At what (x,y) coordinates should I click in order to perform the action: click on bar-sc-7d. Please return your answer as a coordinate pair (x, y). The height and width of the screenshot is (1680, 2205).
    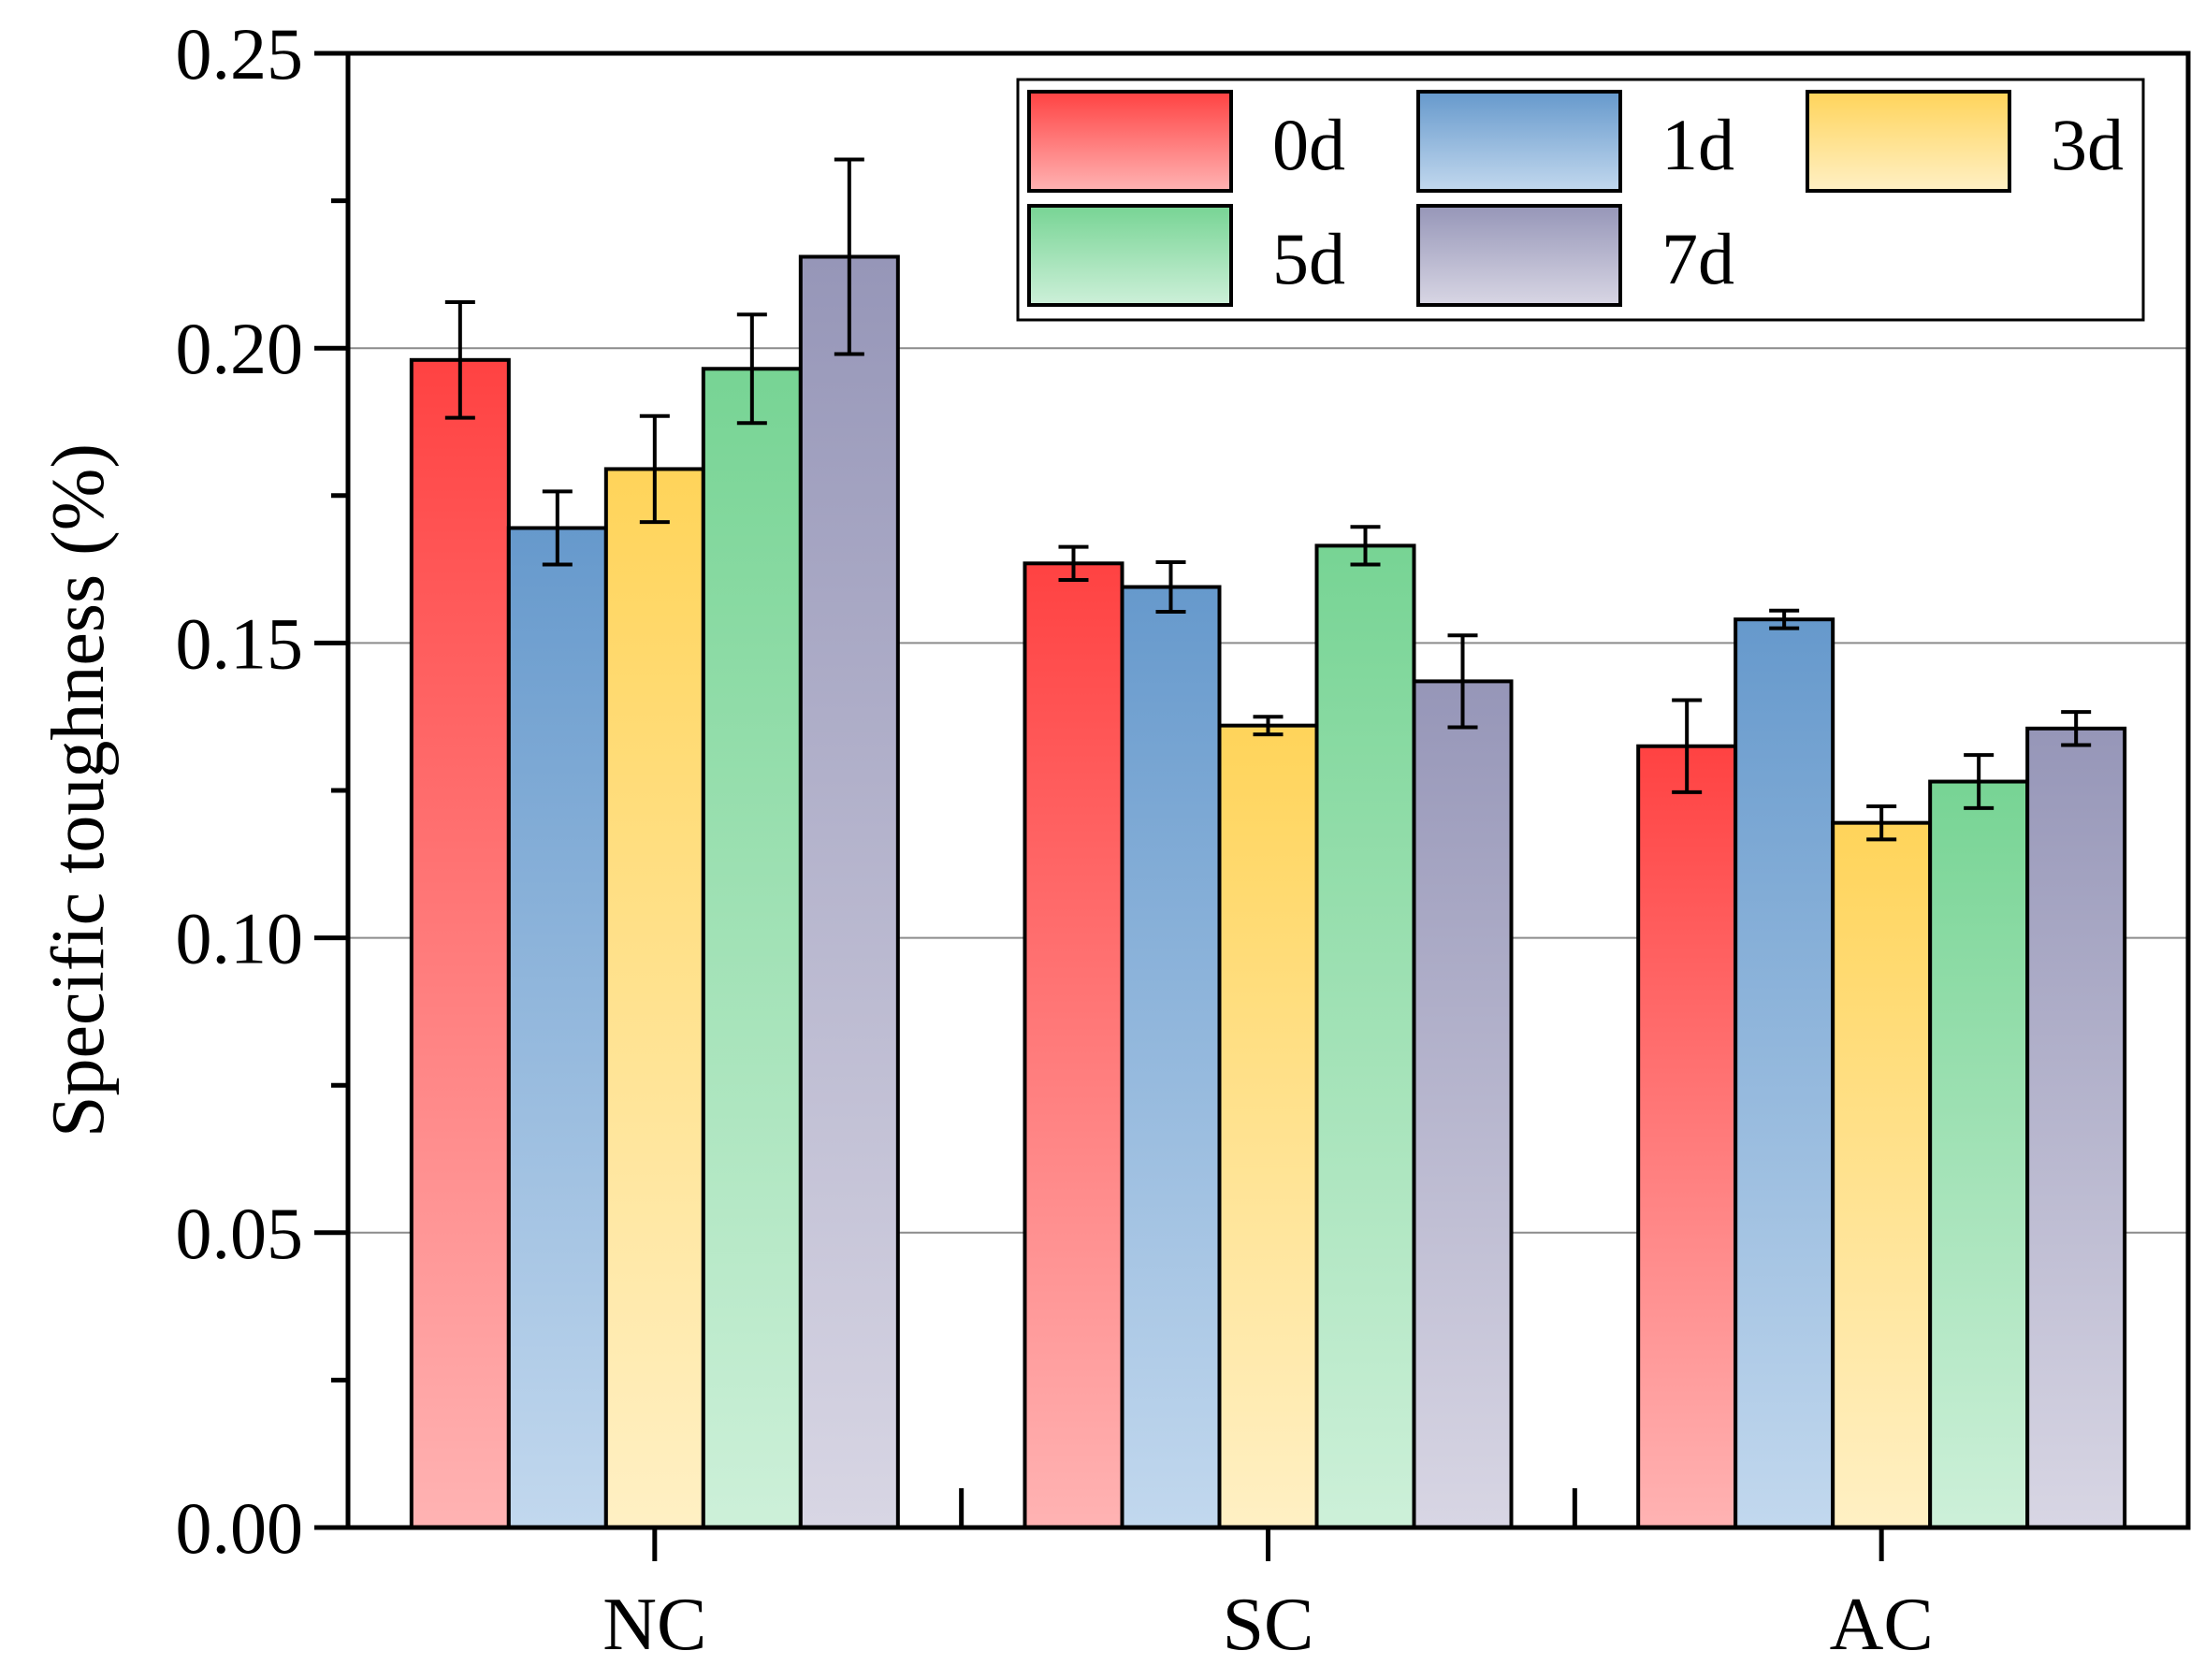
    Looking at the image, I should click on (1463, 1104).